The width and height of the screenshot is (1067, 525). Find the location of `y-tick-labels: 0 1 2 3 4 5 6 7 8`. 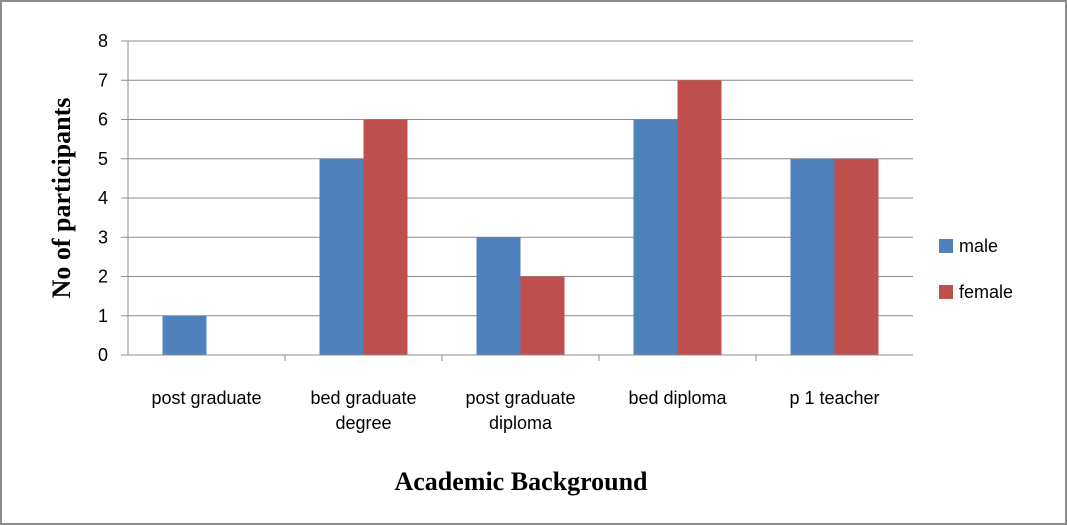

y-tick-labels: 0 1 2 3 4 5 6 7 8 is located at coordinates (103, 198).